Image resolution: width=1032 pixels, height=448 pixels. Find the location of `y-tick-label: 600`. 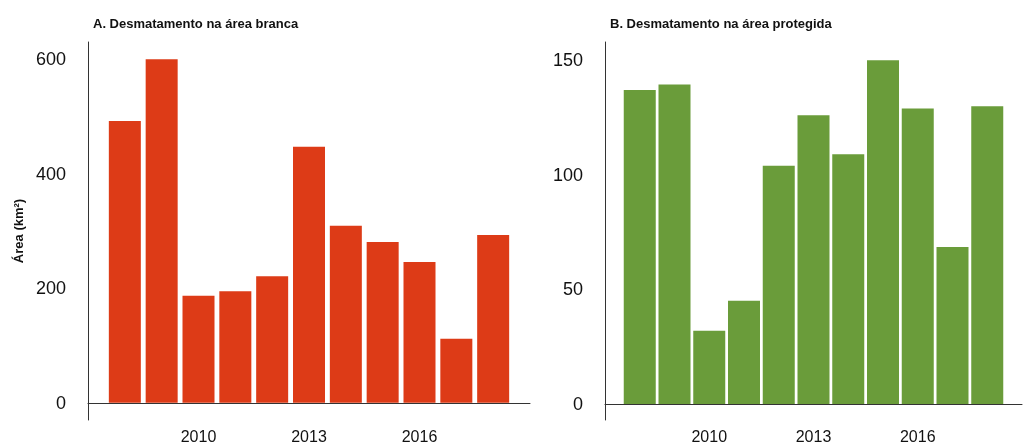

y-tick-label: 600 is located at coordinates (50, 59).